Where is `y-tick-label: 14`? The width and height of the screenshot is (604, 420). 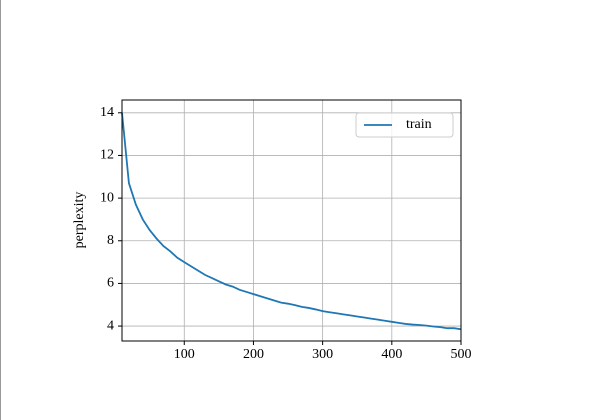
y-tick-label: 14 is located at coordinates (107, 112).